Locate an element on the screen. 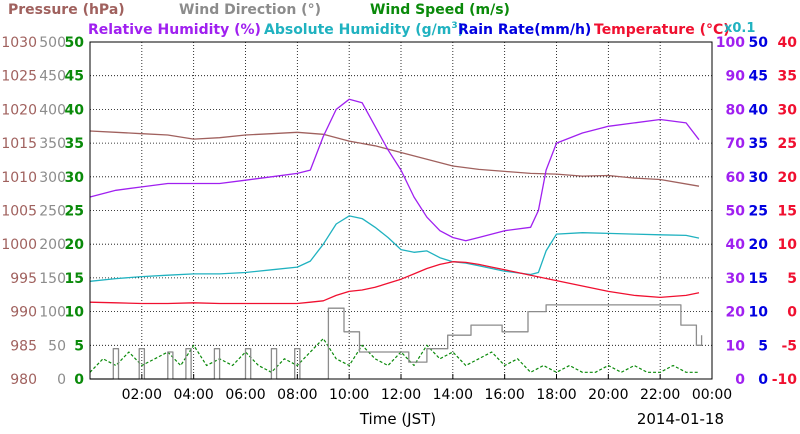 This screenshot has width=800, height=434. y-tick-label-relative-humidity: 30 is located at coordinates (736, 279).